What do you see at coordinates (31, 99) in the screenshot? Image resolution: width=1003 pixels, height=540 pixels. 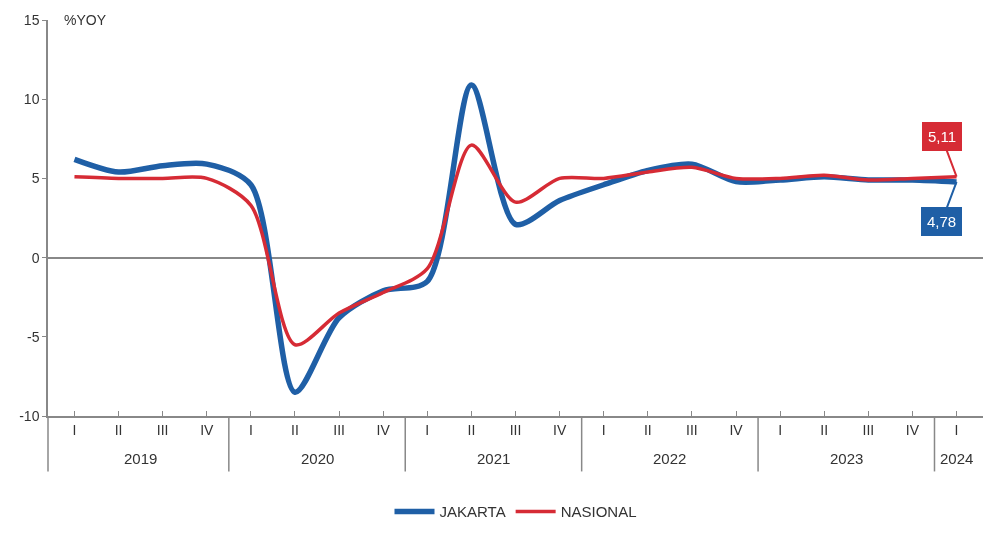 I see `y-tick-label: 10` at bounding box center [31, 99].